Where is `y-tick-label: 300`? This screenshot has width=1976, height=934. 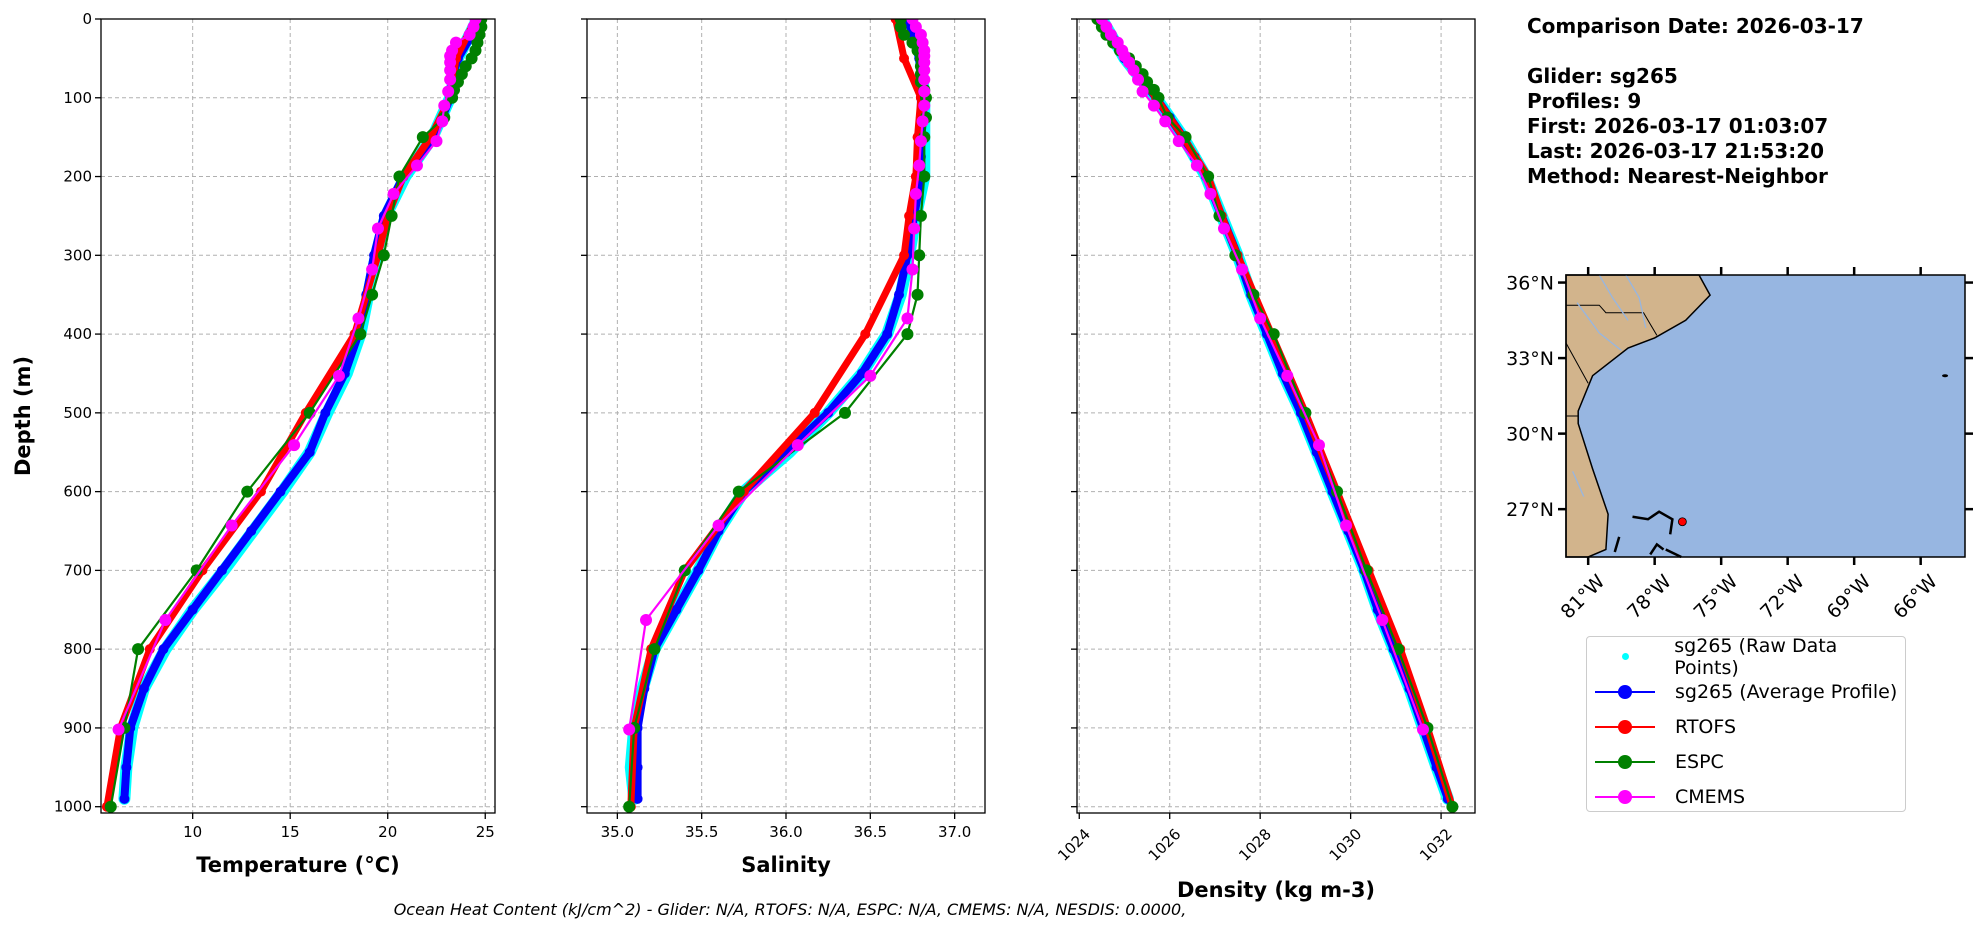
y-tick-label: 300 is located at coordinates (77, 255).